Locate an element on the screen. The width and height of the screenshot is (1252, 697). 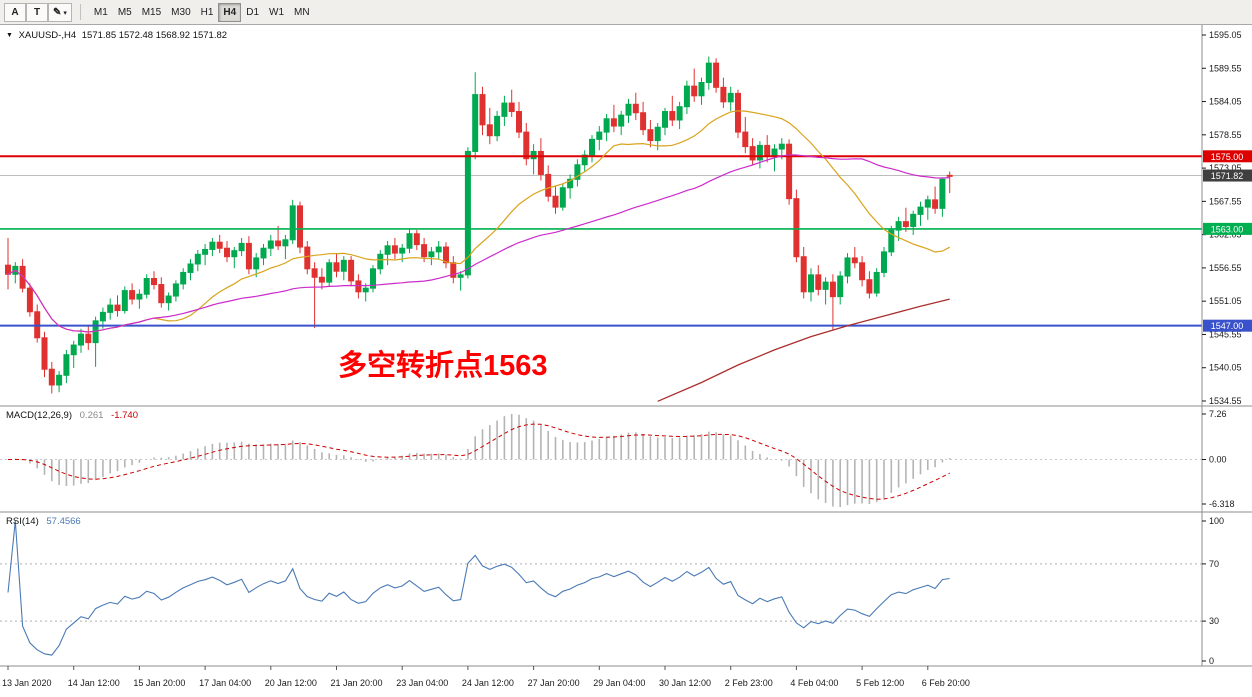
macd-axis: 7.26 0.00 -6.318 is located at coordinates (1218, 459).